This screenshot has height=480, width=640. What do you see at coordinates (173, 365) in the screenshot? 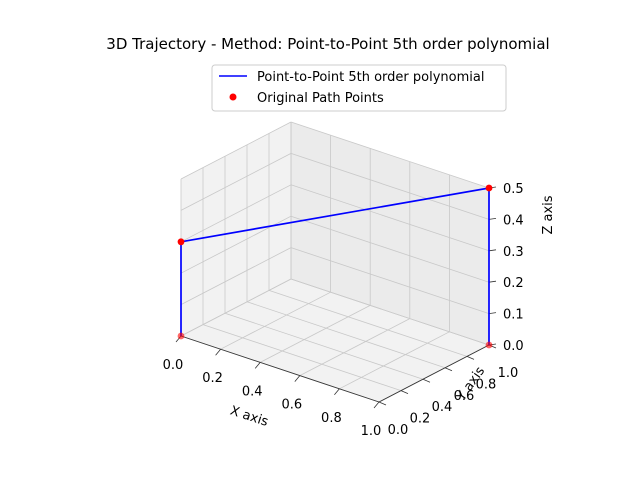
I see `x-tick-label: 0.0` at bounding box center [173, 365].